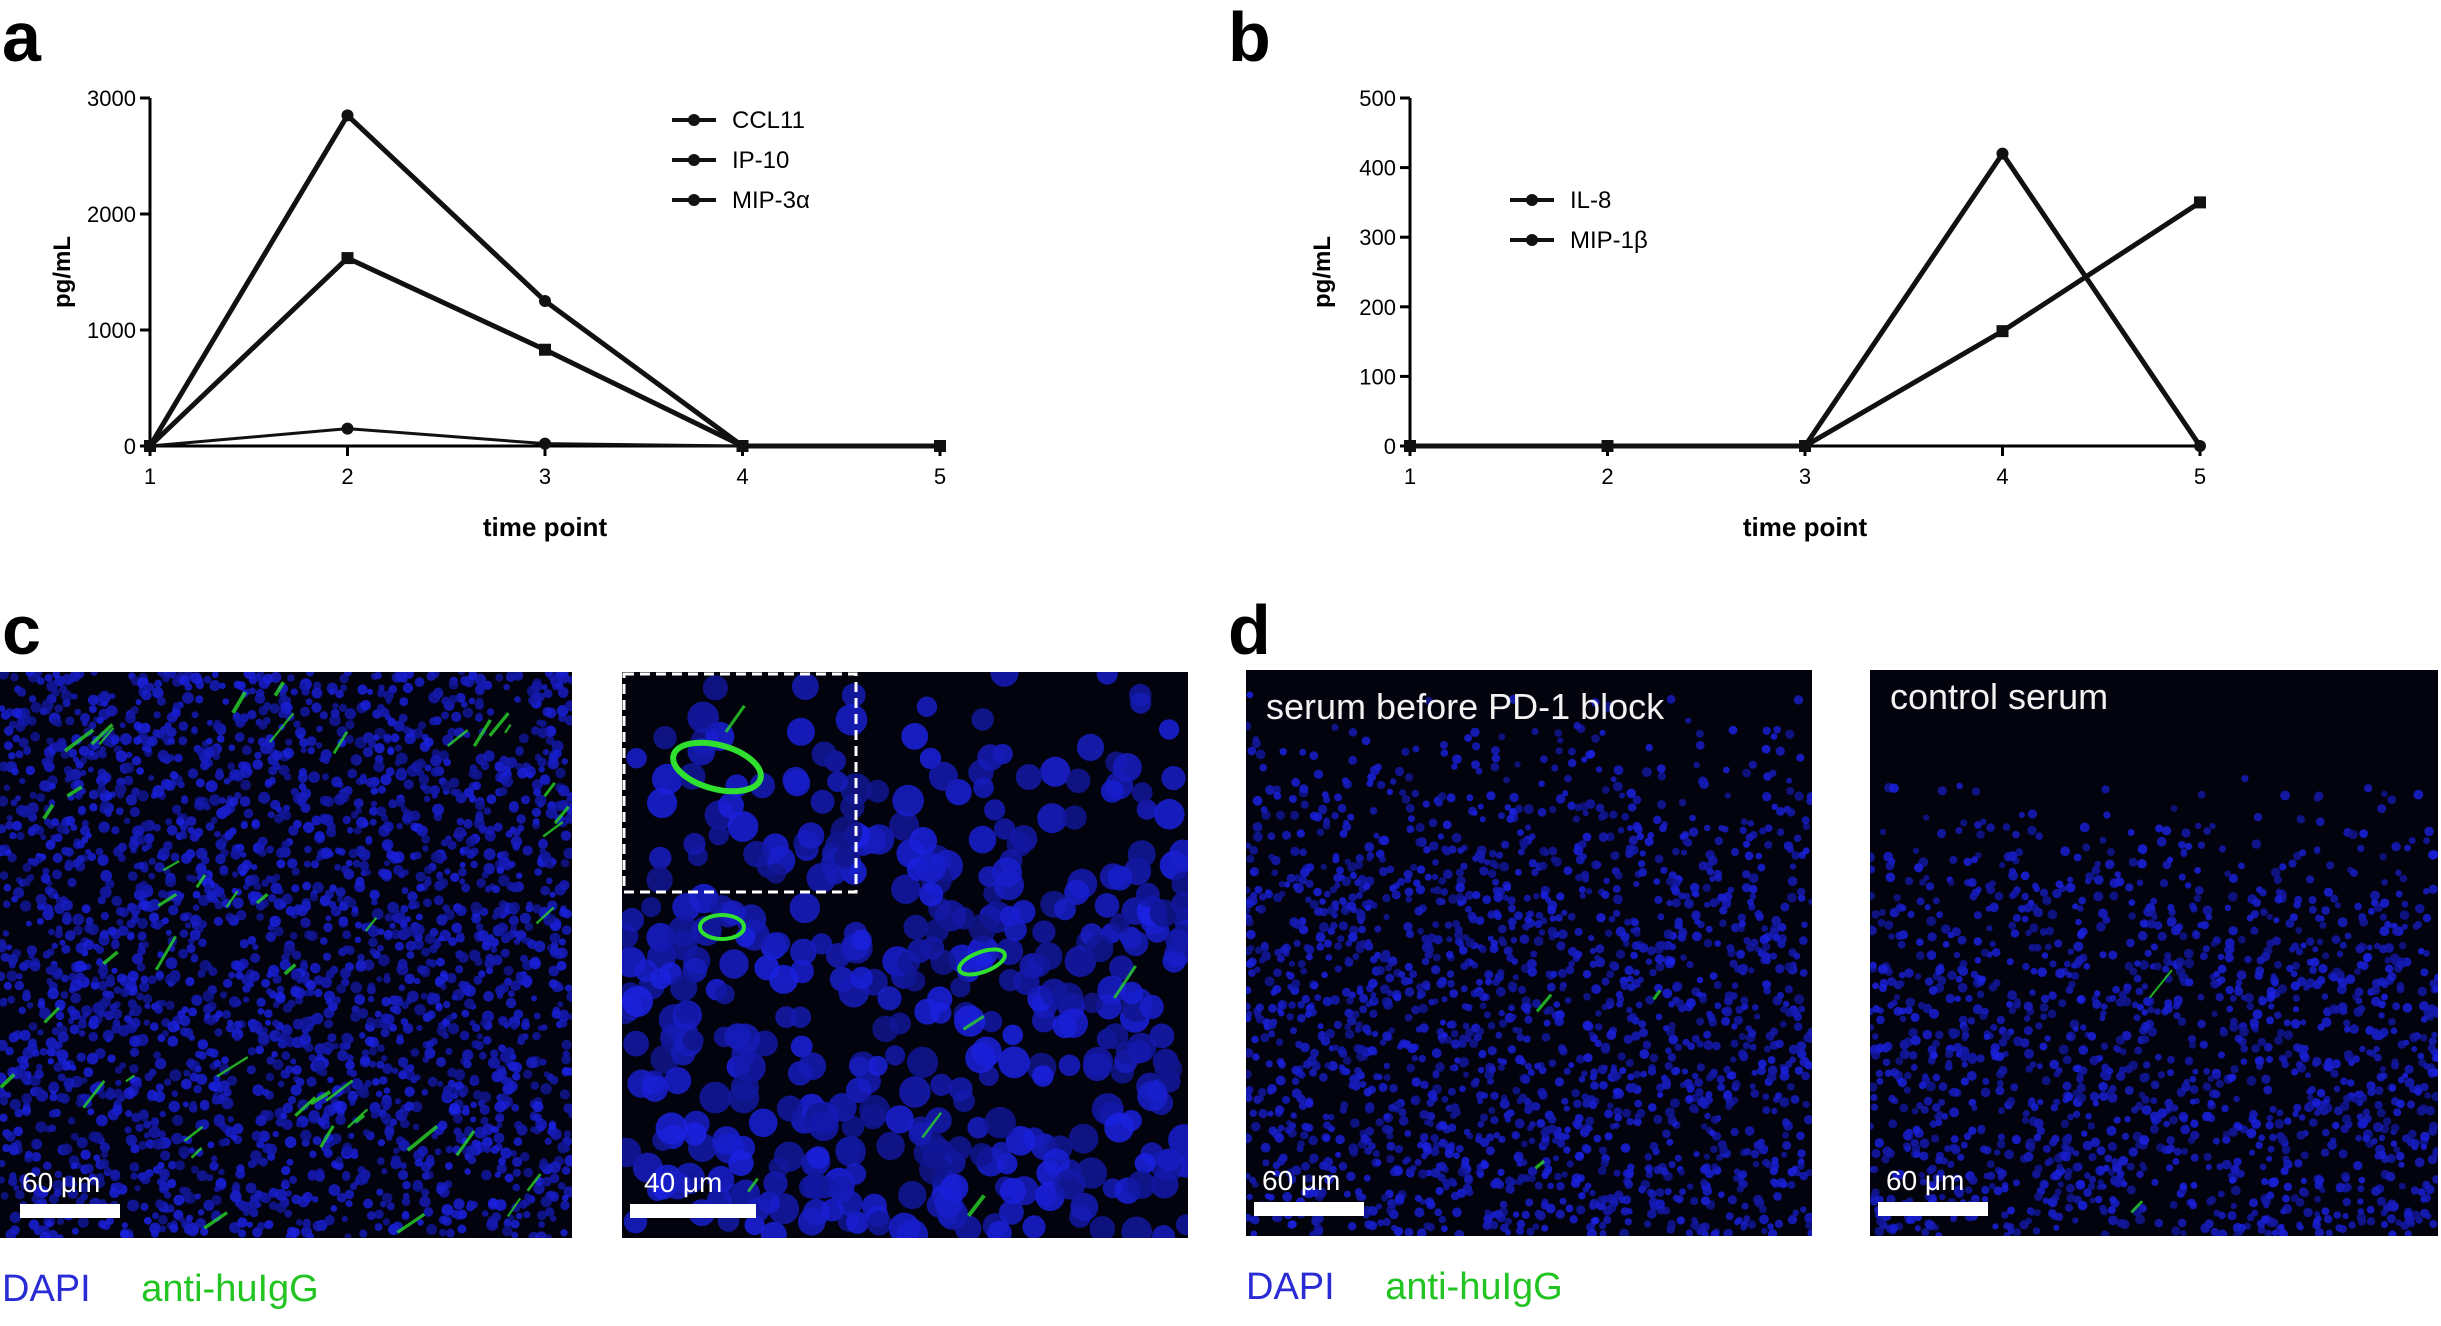 The width and height of the screenshot is (2441, 1326). I want to click on legend: CCL11 IP-10 MIP-3α, so click(741, 160).